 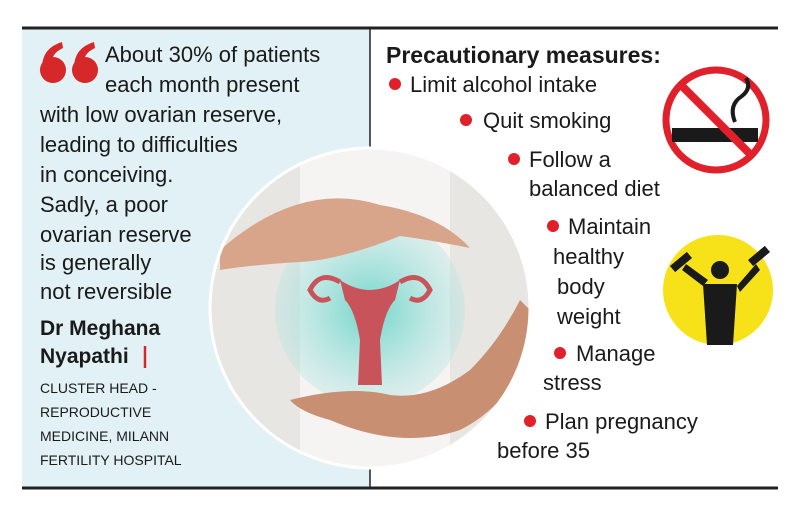 I want to click on quote-line: Sadly, a poor, so click(x=104, y=204).